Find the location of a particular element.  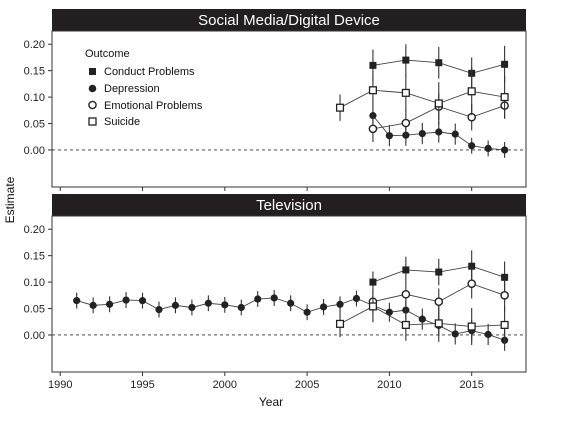

series-group is located at coordinates (422, 101).